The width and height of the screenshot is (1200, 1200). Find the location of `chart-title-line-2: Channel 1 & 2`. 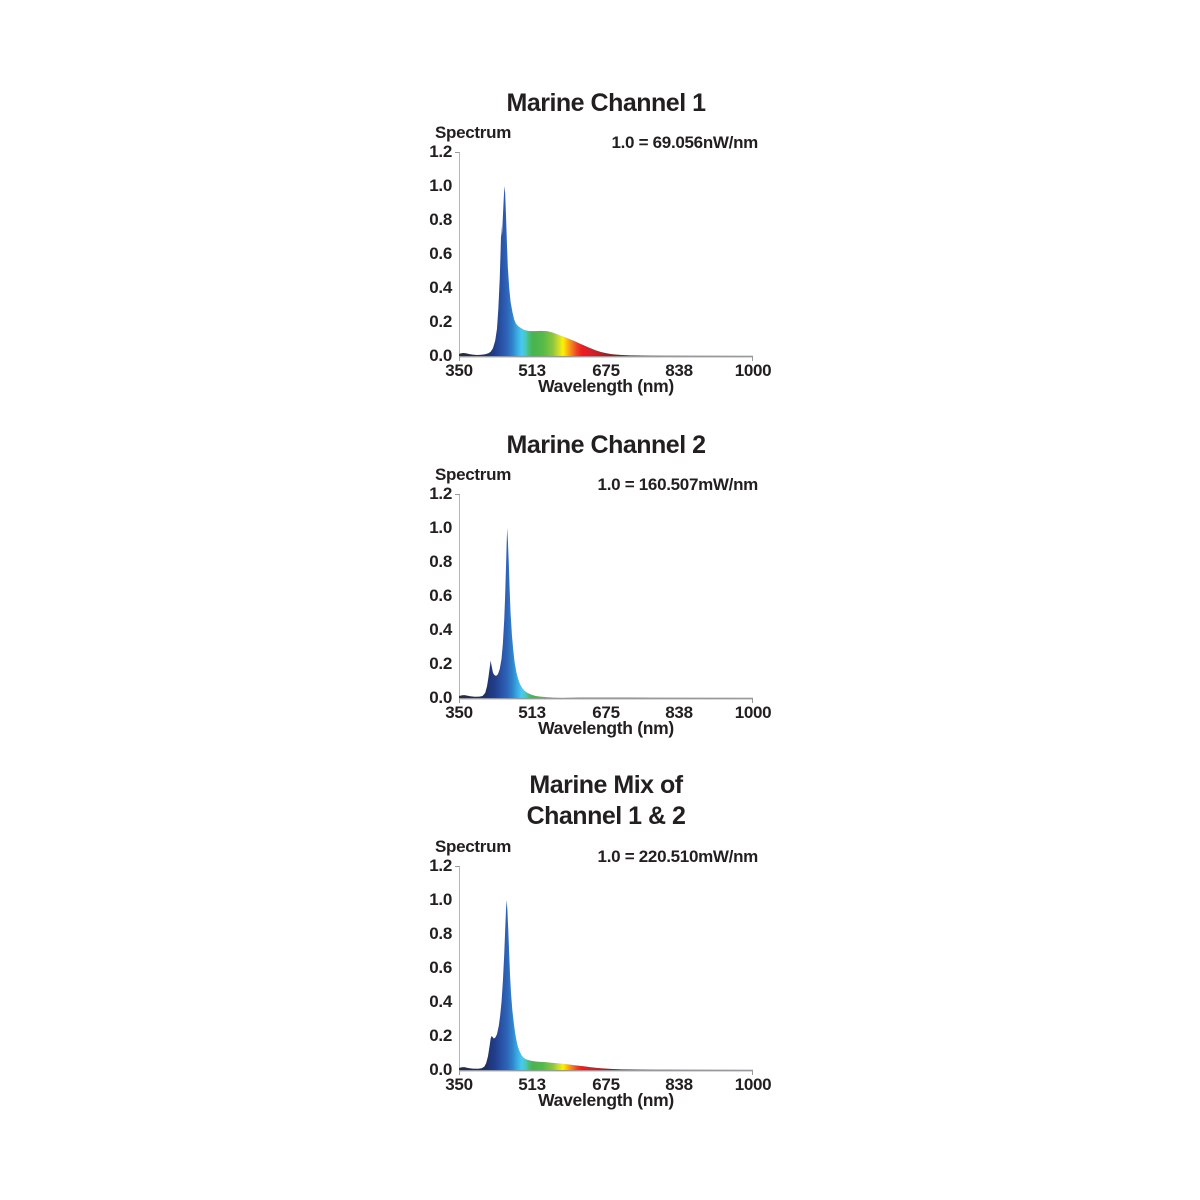

chart-title-line-2: Channel 1 & 2 is located at coordinates (606, 816).